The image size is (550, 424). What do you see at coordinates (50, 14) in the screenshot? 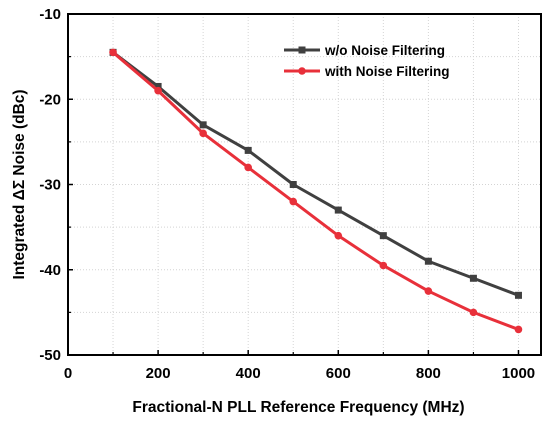
I see `y-tick-label: -10` at bounding box center [50, 14].